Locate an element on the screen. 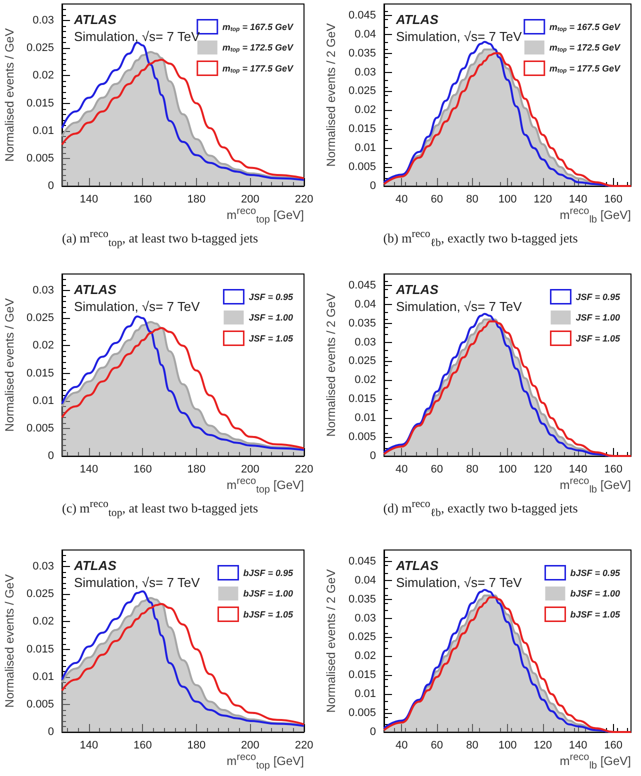  x-tick-label: 220 is located at coordinates (304, 470).